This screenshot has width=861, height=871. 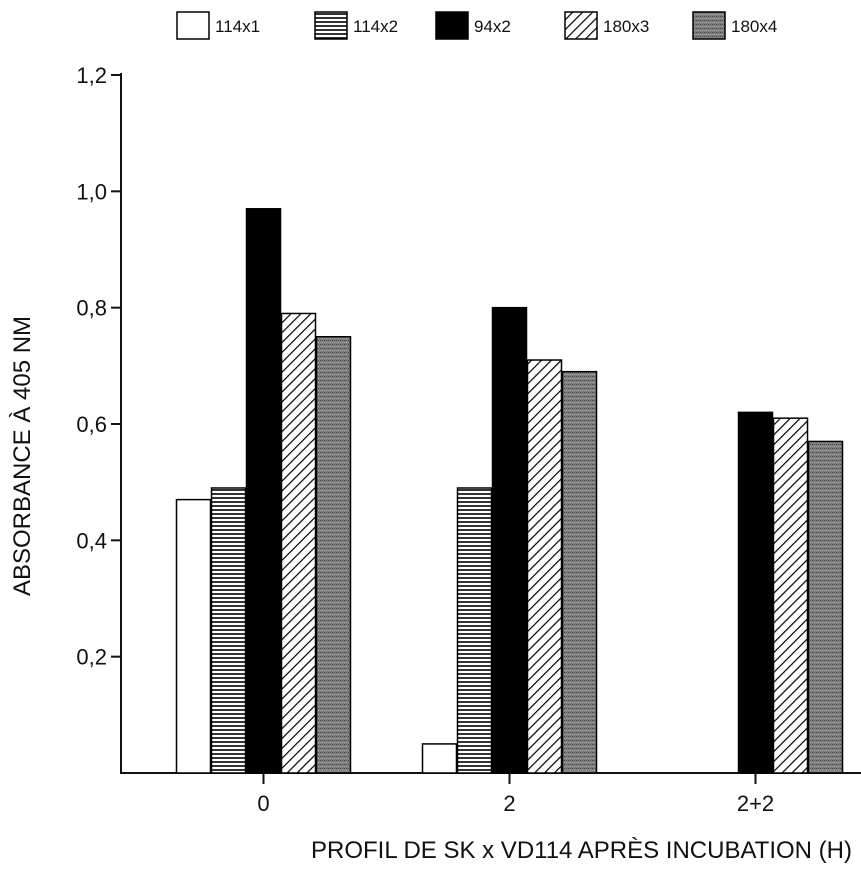 What do you see at coordinates (626, 26) in the screenshot?
I see `legend-label: 180x3` at bounding box center [626, 26].